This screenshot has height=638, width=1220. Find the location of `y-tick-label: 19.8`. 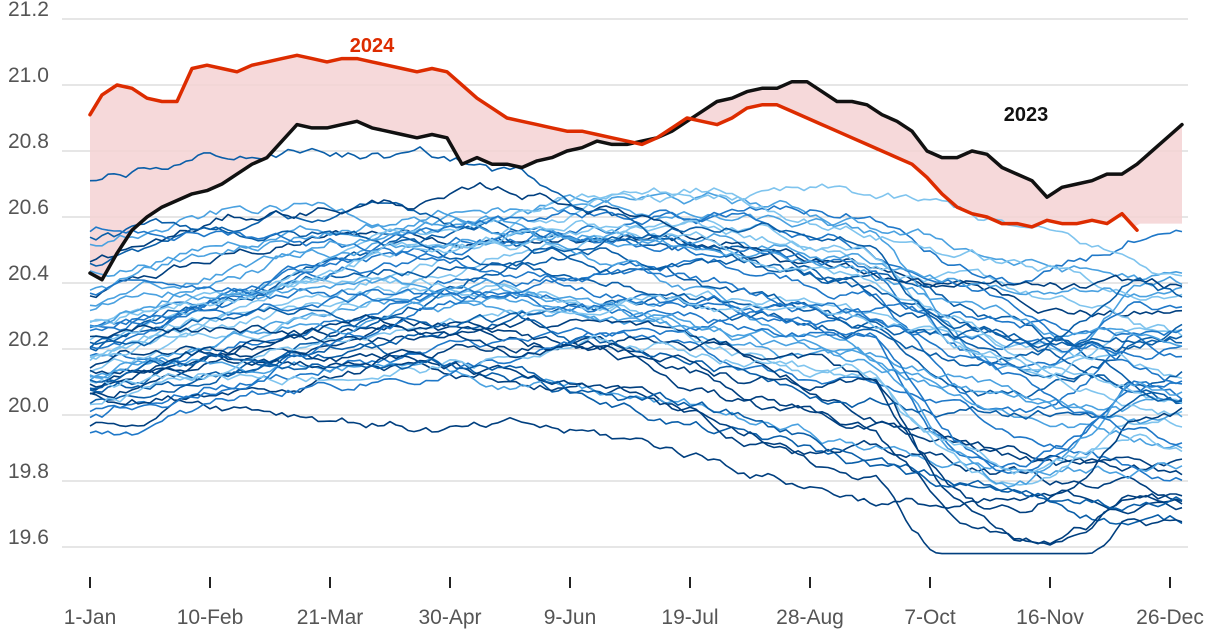

y-tick-label: 19.8 is located at coordinates (28, 471).